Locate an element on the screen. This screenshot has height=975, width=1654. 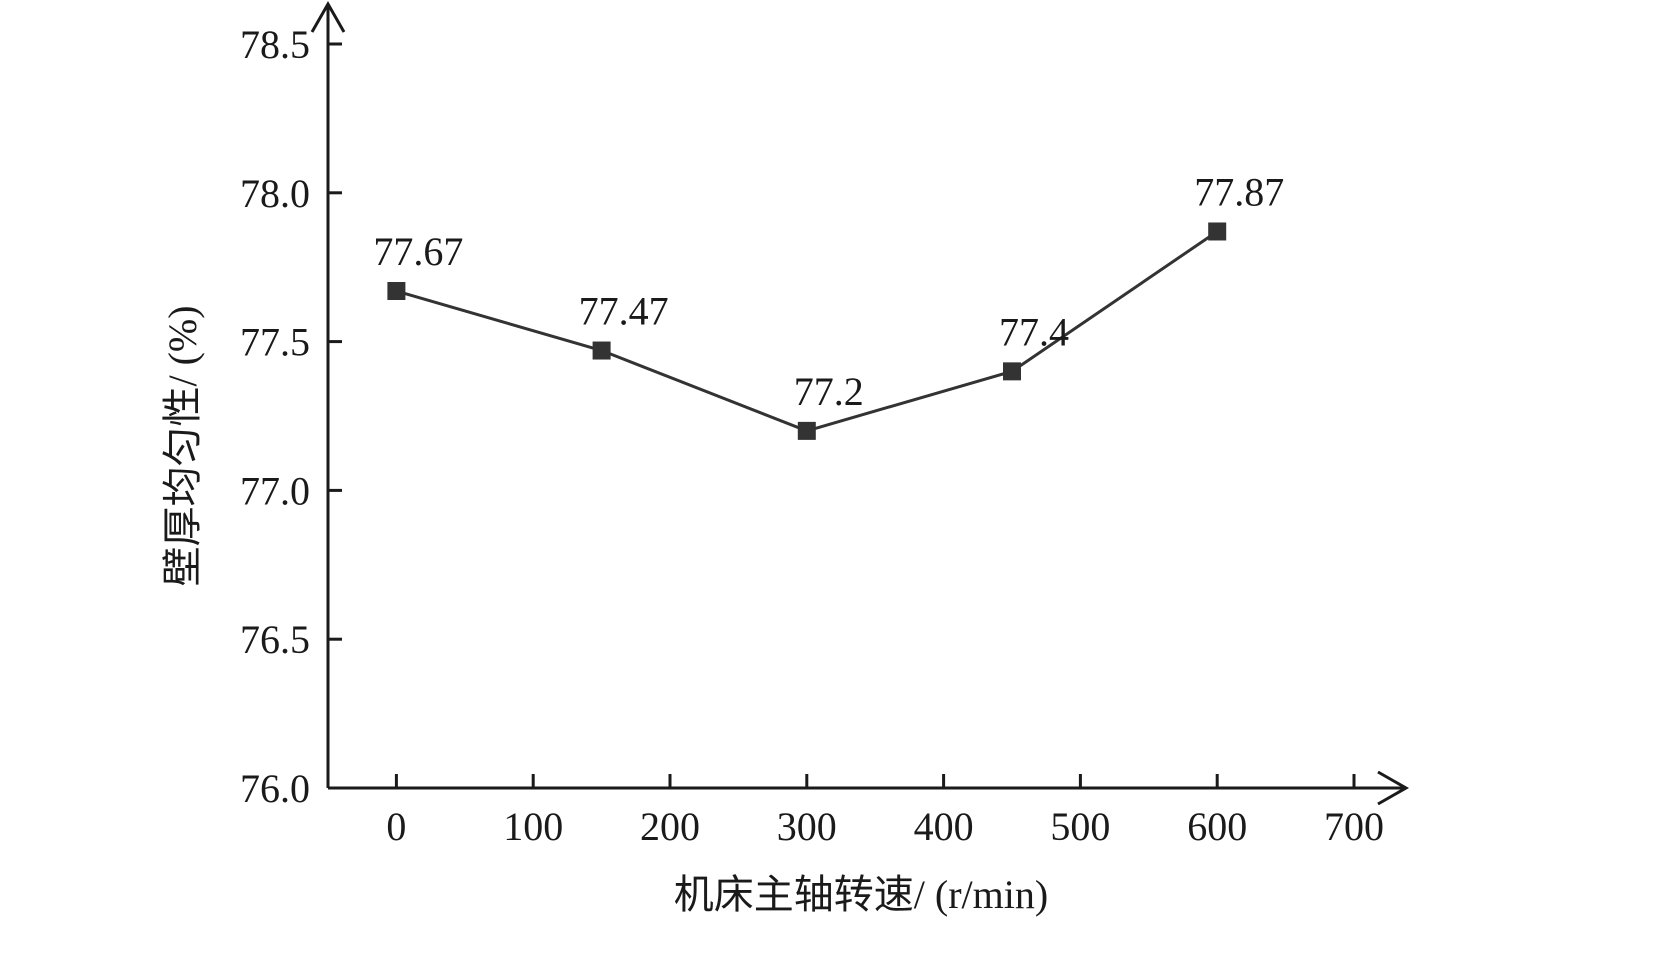
x-tick-label: 300 is located at coordinates (807, 826).